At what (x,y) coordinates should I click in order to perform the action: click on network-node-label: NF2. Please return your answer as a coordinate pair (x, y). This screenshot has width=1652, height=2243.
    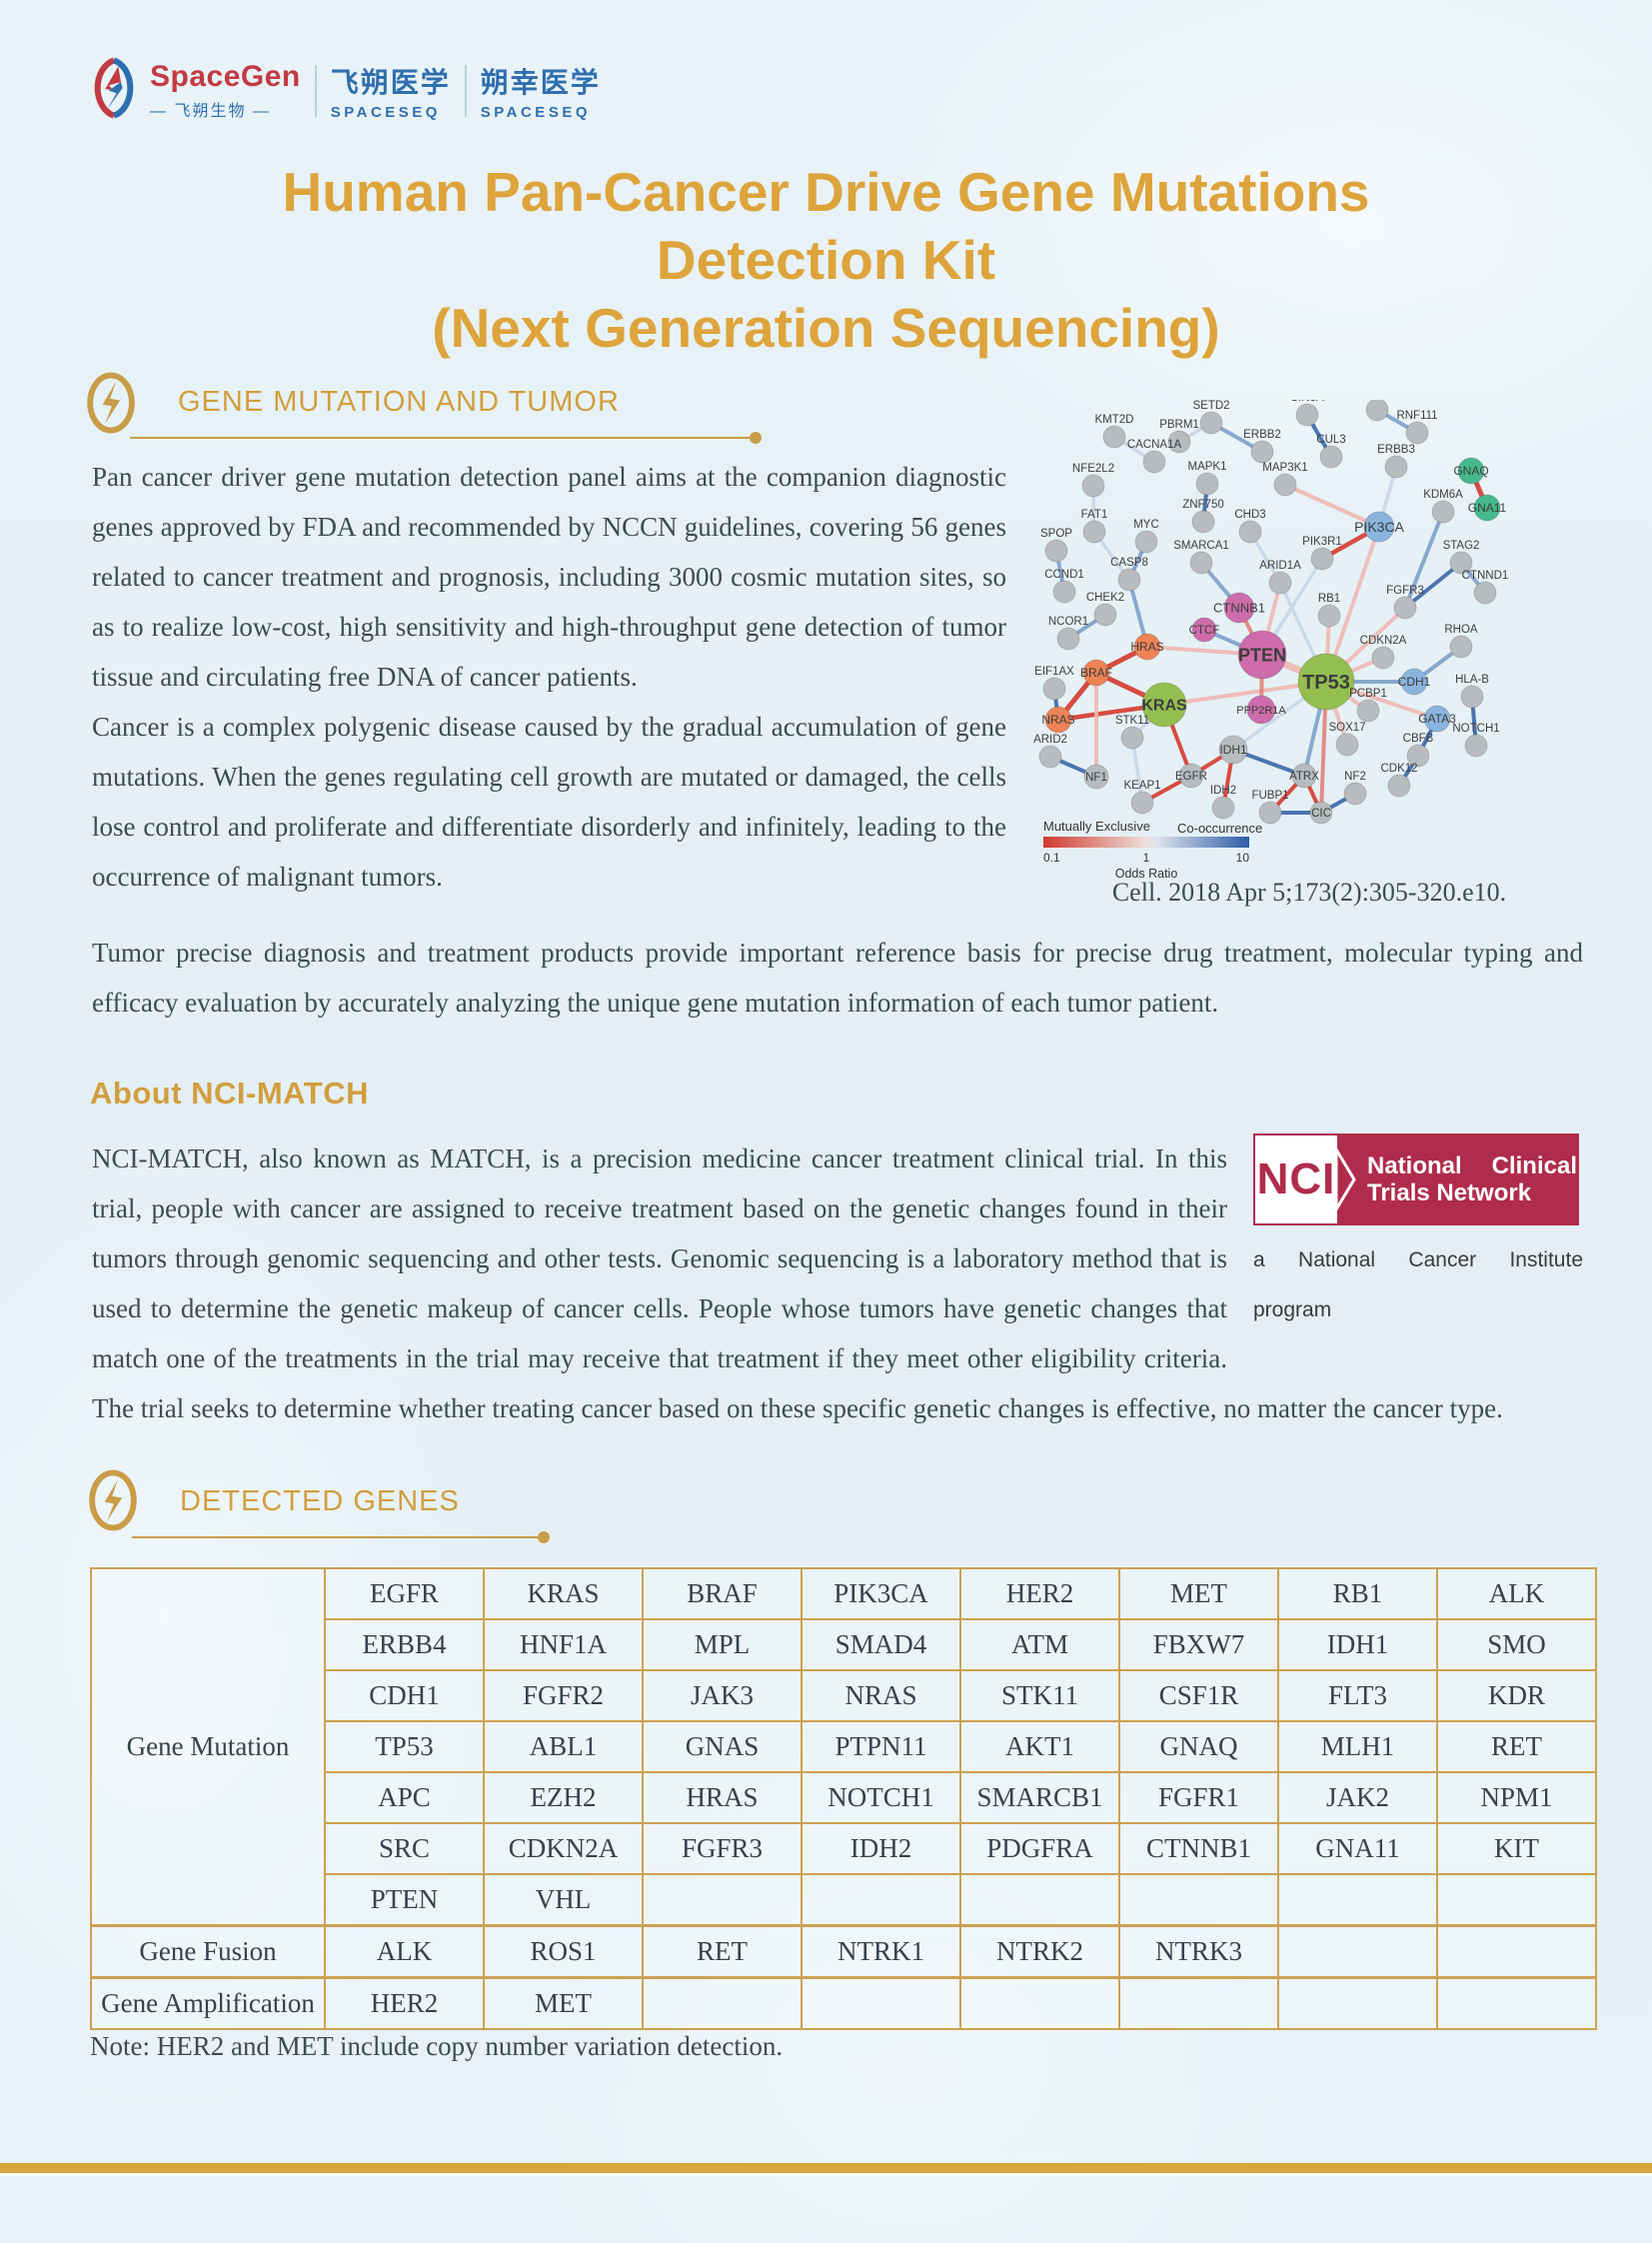
    Looking at the image, I should click on (1355, 777).